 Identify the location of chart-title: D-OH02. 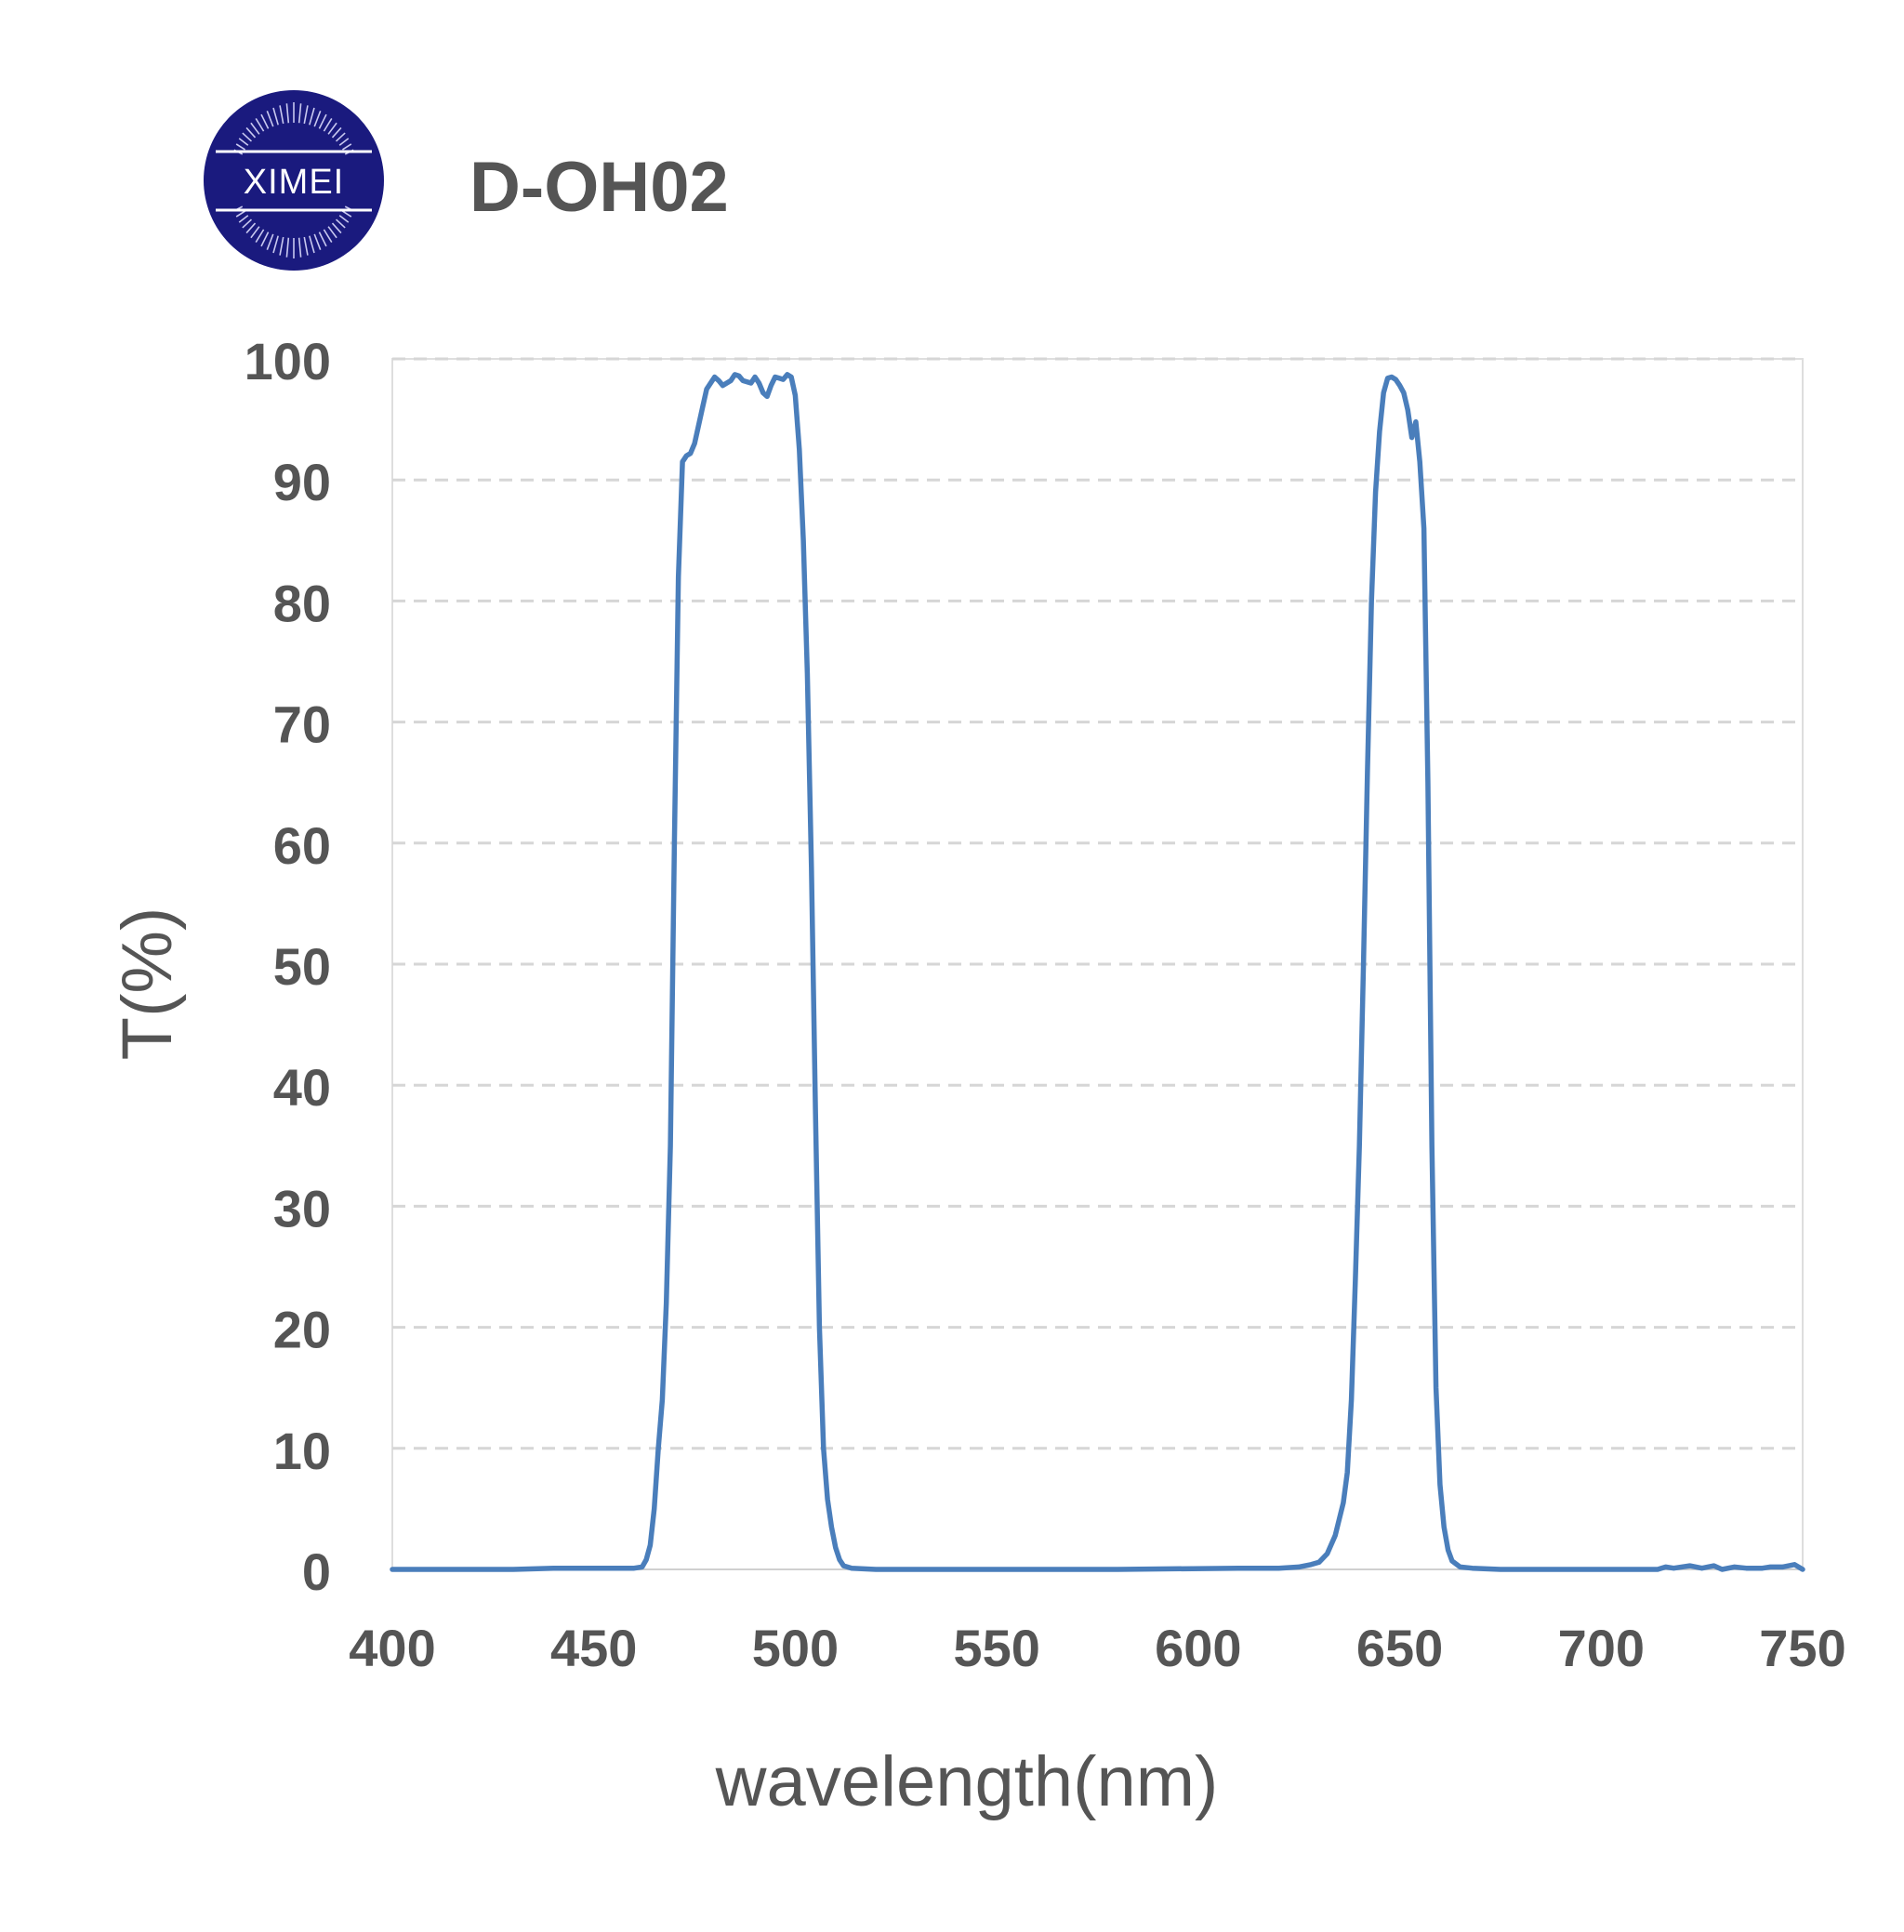
(599, 188).